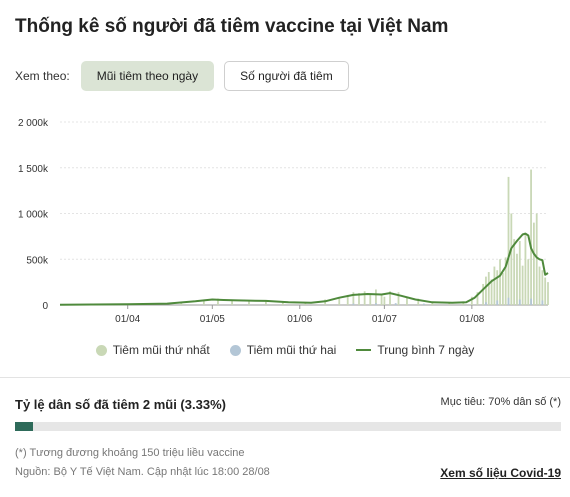 The height and width of the screenshot is (497, 570). What do you see at coordinates (285, 377) in the screenshot?
I see `section-divider` at bounding box center [285, 377].